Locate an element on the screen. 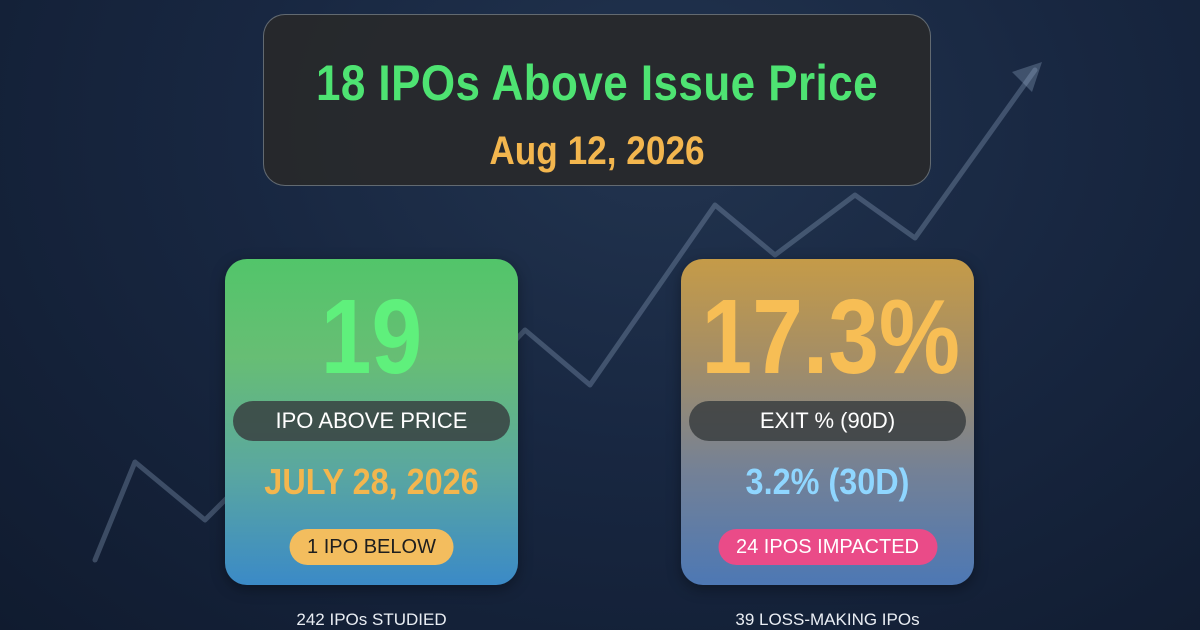 The height and width of the screenshot is (630, 1200). stat-label: EXIT % (90D) is located at coordinates (827, 421).